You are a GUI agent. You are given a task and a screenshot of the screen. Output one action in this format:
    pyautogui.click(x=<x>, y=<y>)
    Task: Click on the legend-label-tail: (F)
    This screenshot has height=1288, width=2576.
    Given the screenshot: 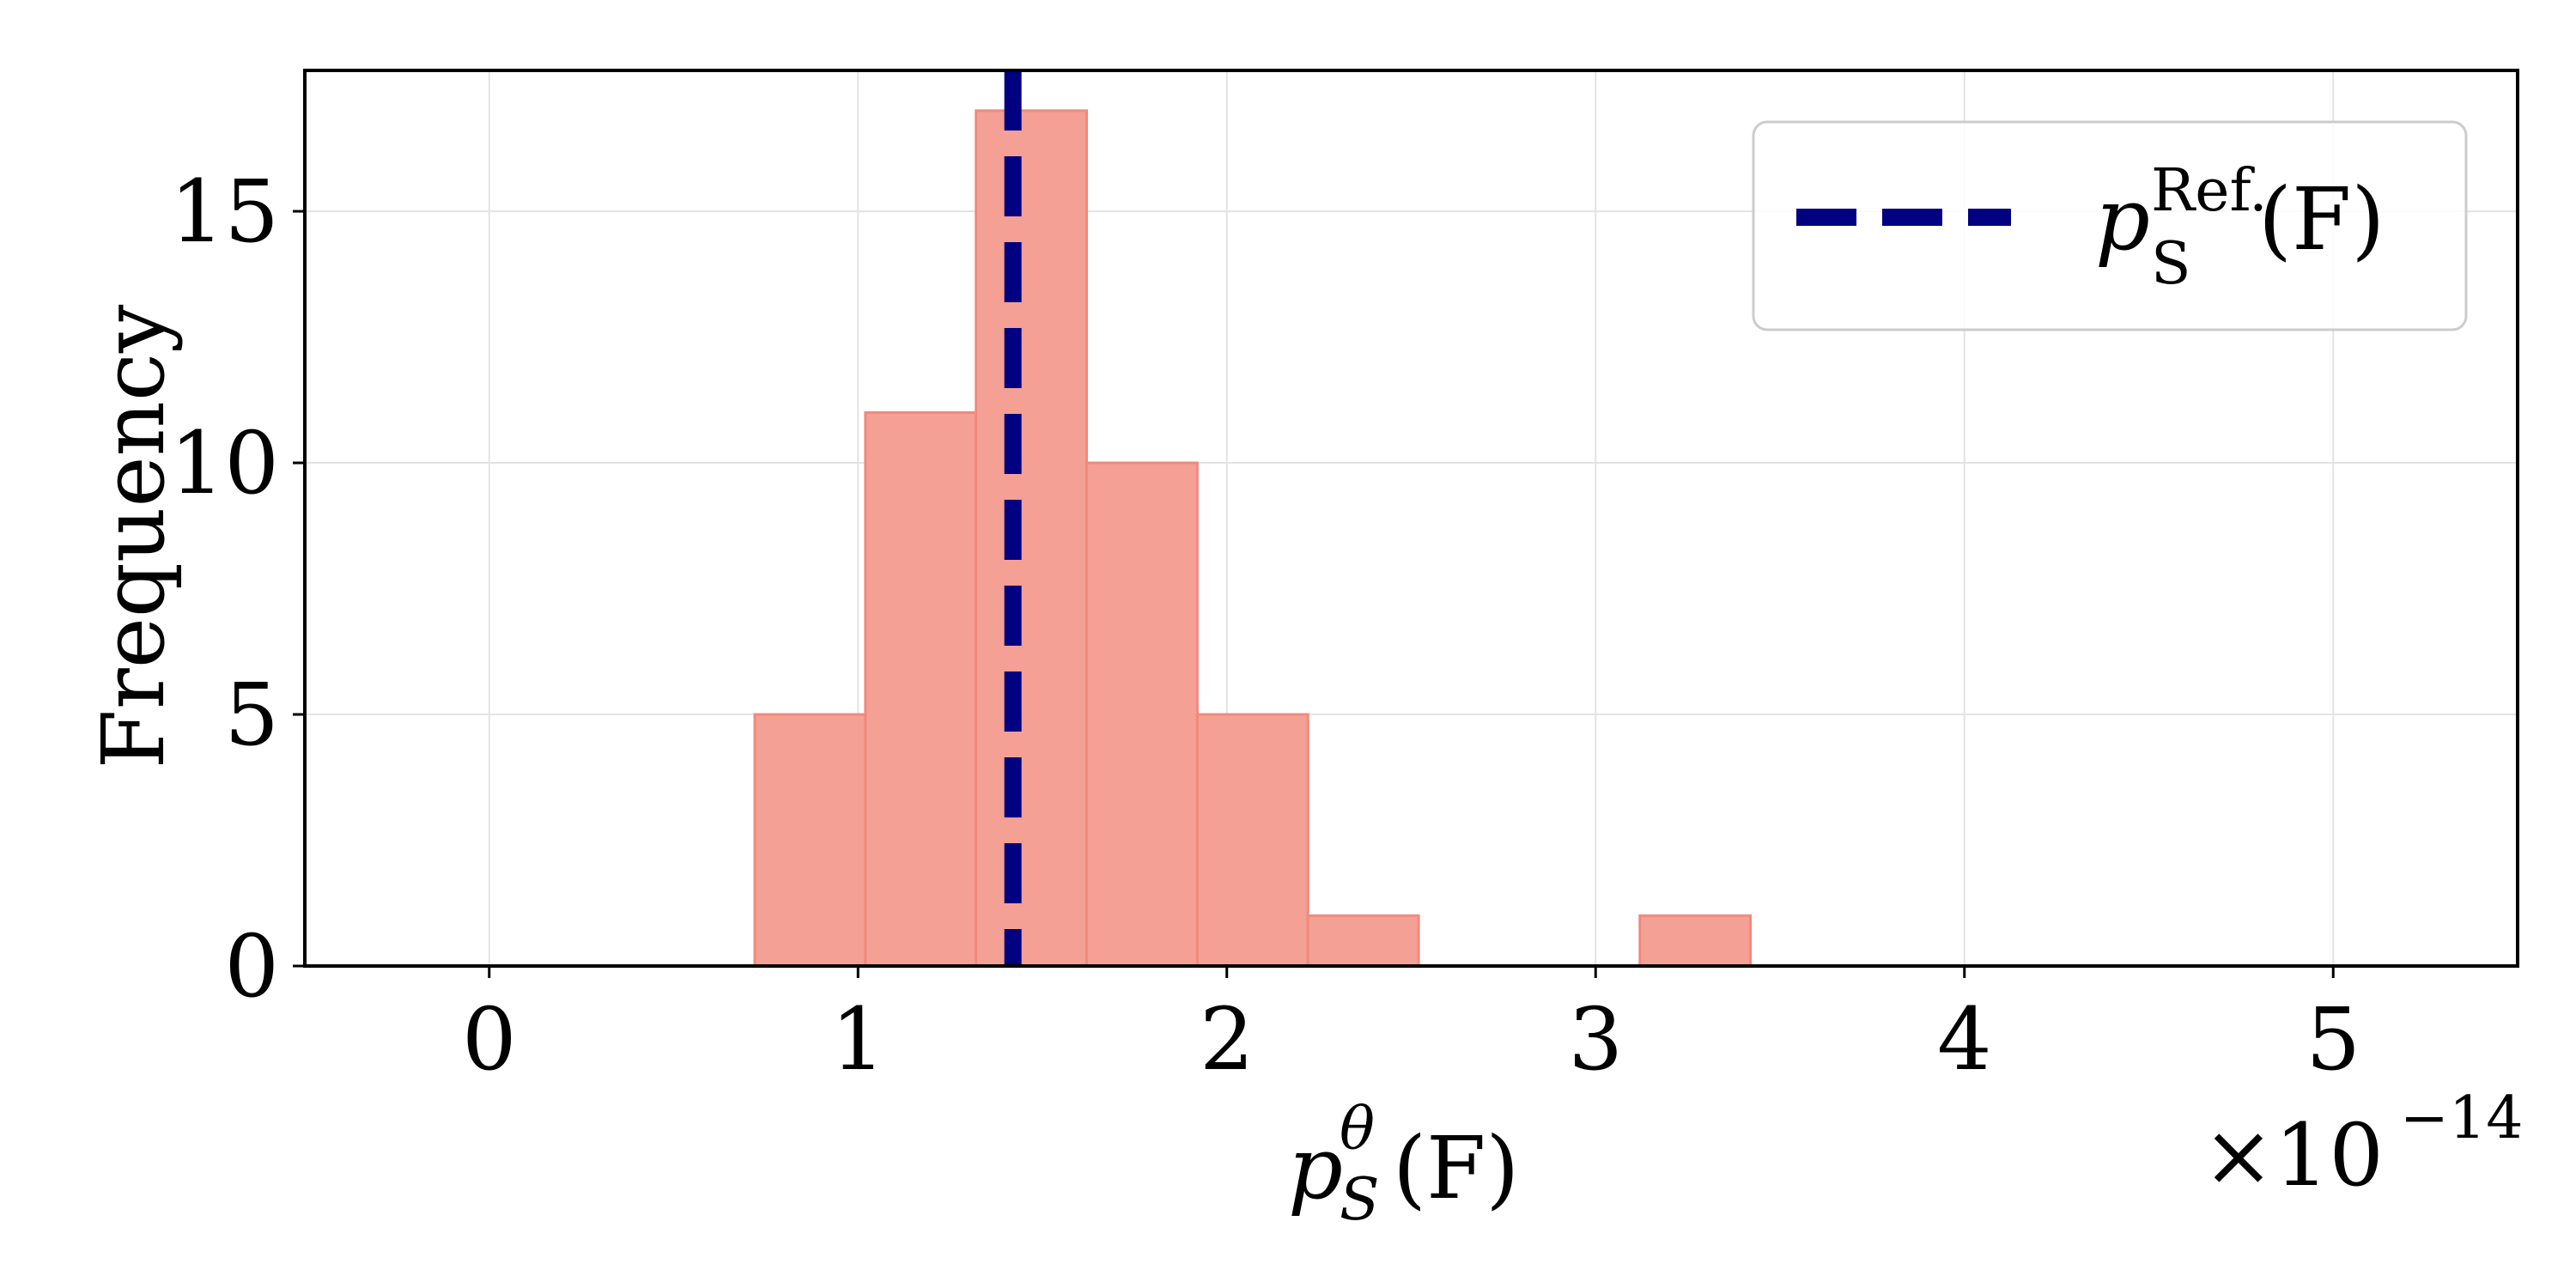 What is the action you would take?
    pyautogui.click(x=2321, y=219)
    